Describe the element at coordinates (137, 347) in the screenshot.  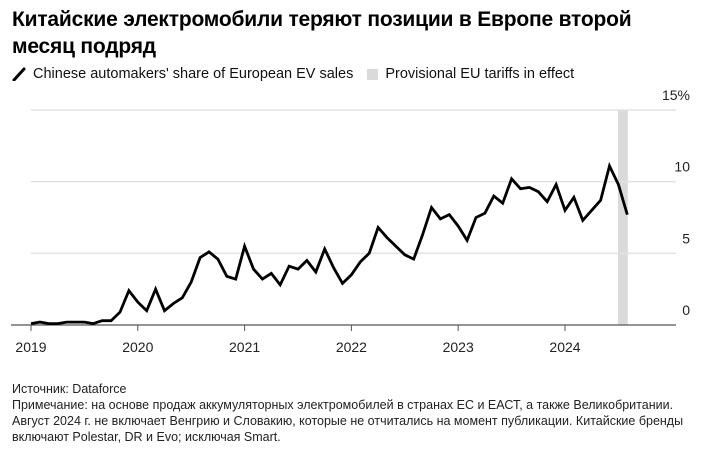
I see `x-tick-label: 2020` at that location.